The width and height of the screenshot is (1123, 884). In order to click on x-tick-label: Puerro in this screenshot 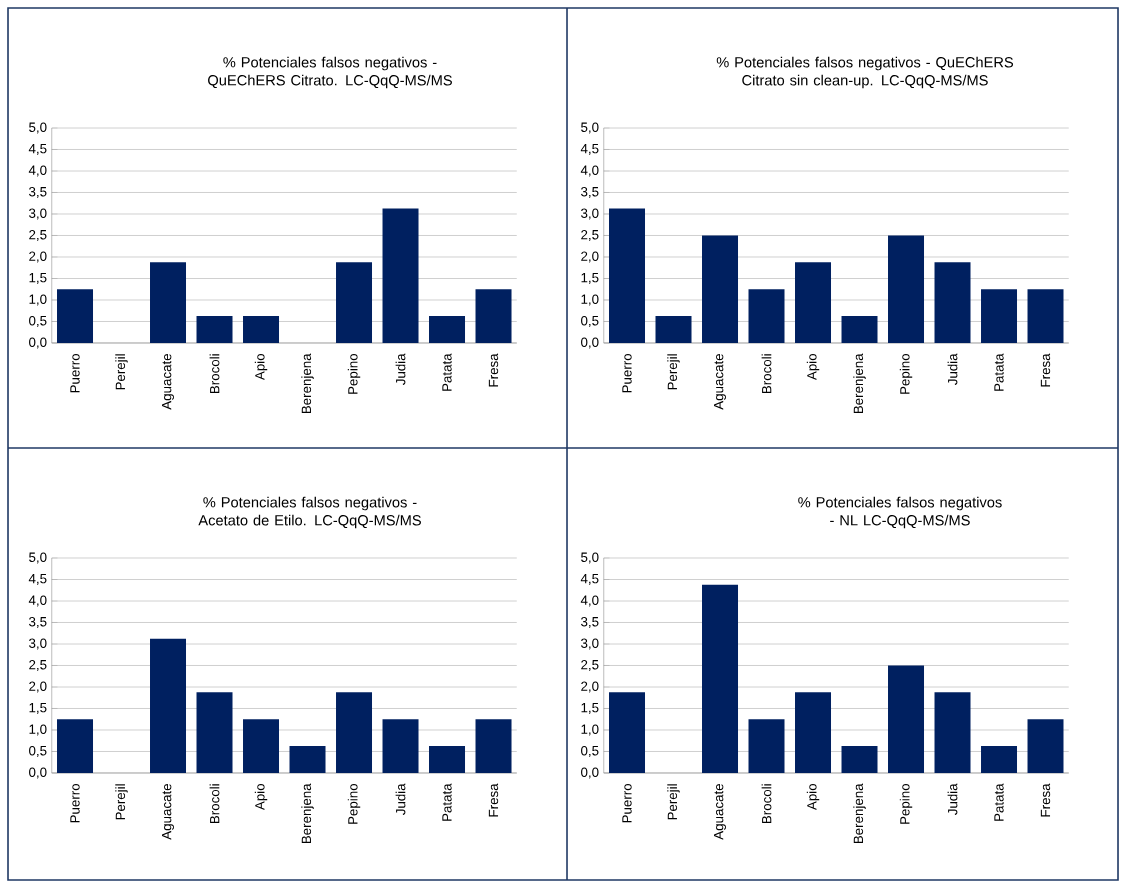, I will do `click(75, 803)`.